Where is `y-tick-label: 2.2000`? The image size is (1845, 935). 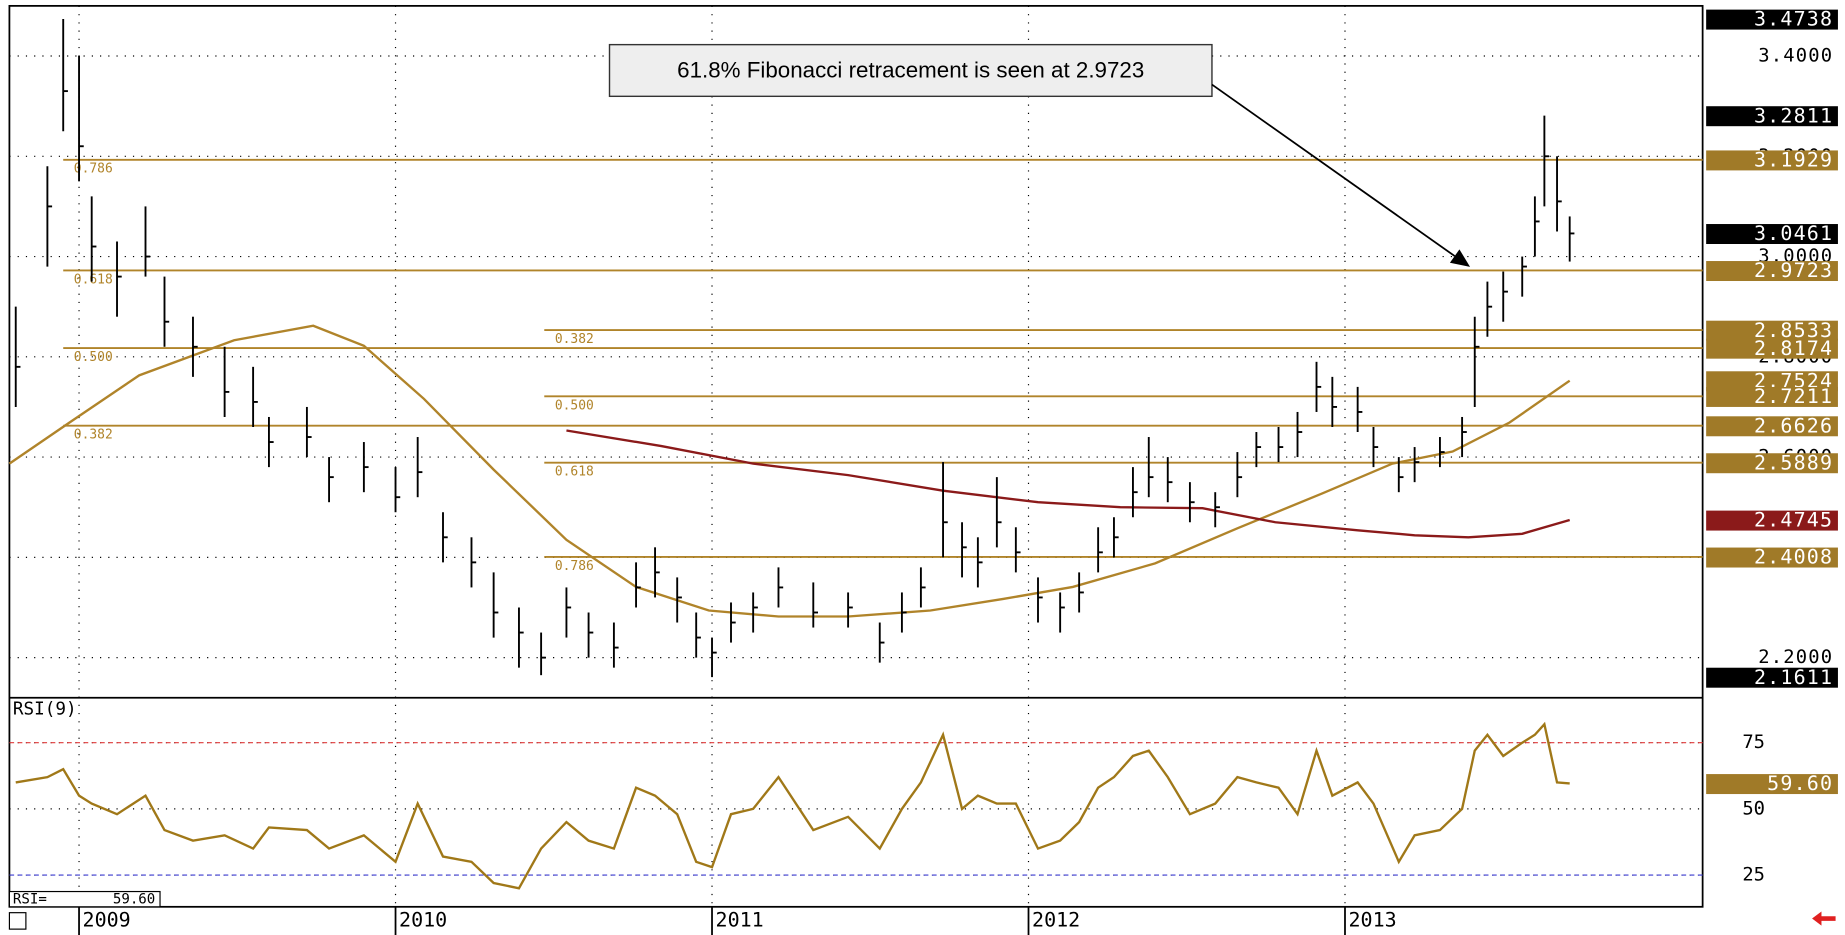 y-tick-label: 2.2000 is located at coordinates (1795, 657).